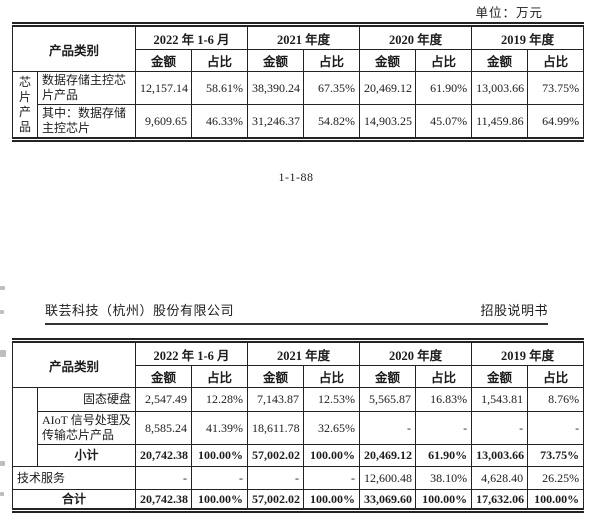 The height and width of the screenshot is (530, 600). What do you see at coordinates (140, 310) in the screenshot?
I see `company-name: 联芸科技（杭州）股份有限公司` at bounding box center [140, 310].